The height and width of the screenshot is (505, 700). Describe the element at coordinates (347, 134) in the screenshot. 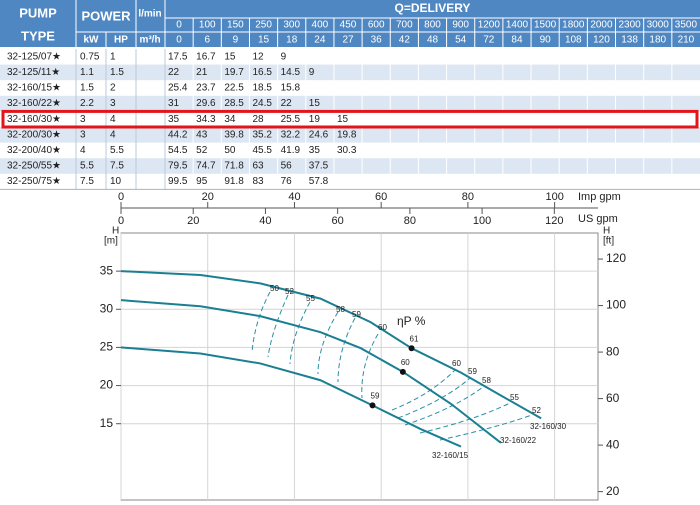

I see `head-value: 19.8` at that location.